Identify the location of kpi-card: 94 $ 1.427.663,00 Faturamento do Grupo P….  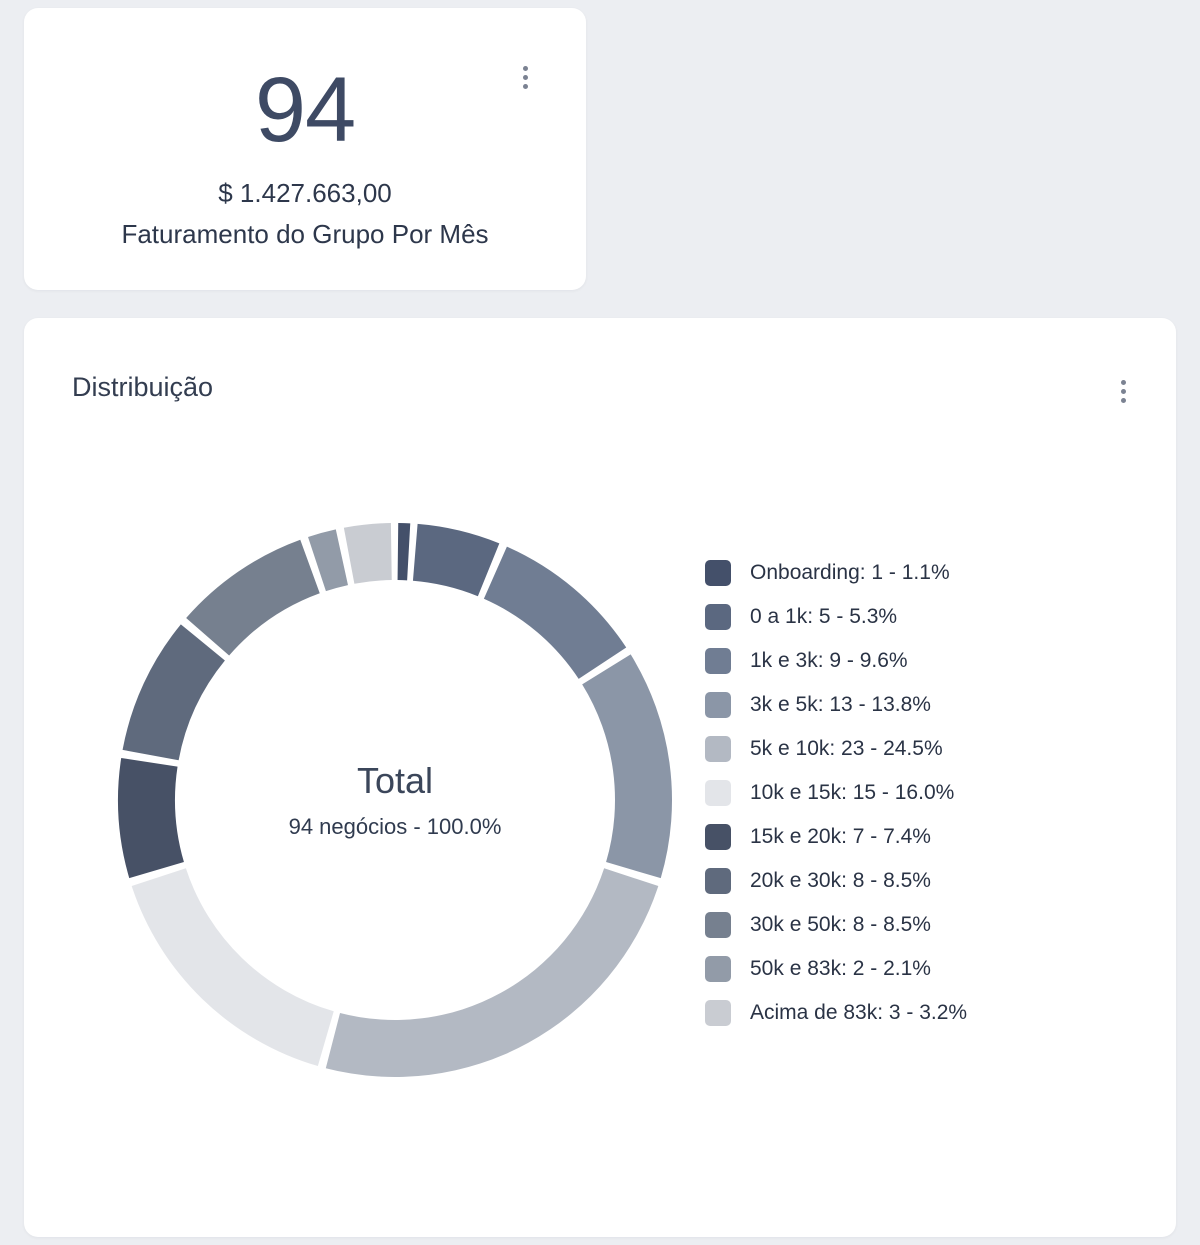
(305, 149).